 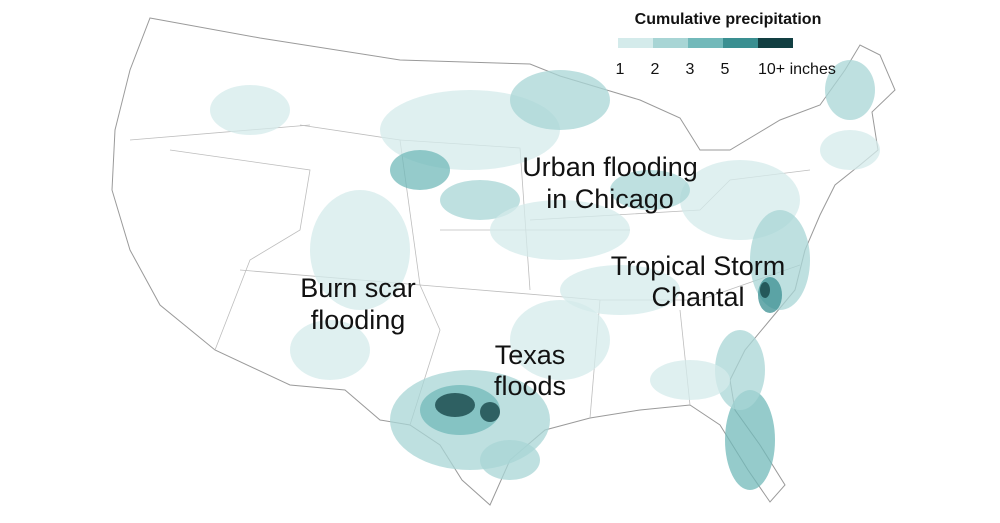 What do you see at coordinates (655, 69) in the screenshot?
I see `legend-label: 2` at bounding box center [655, 69].